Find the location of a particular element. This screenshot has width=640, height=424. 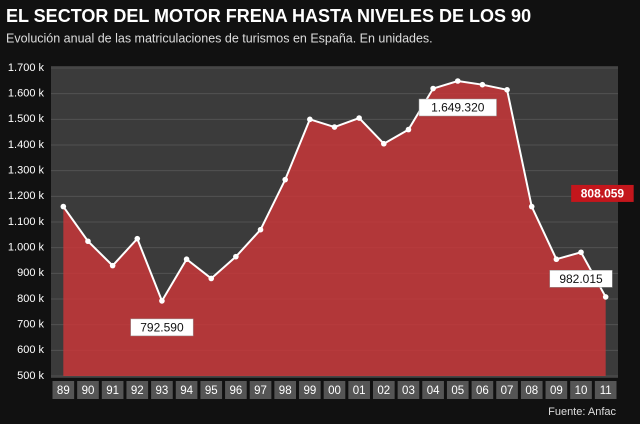

value-label: 792.590 is located at coordinates (162, 328).